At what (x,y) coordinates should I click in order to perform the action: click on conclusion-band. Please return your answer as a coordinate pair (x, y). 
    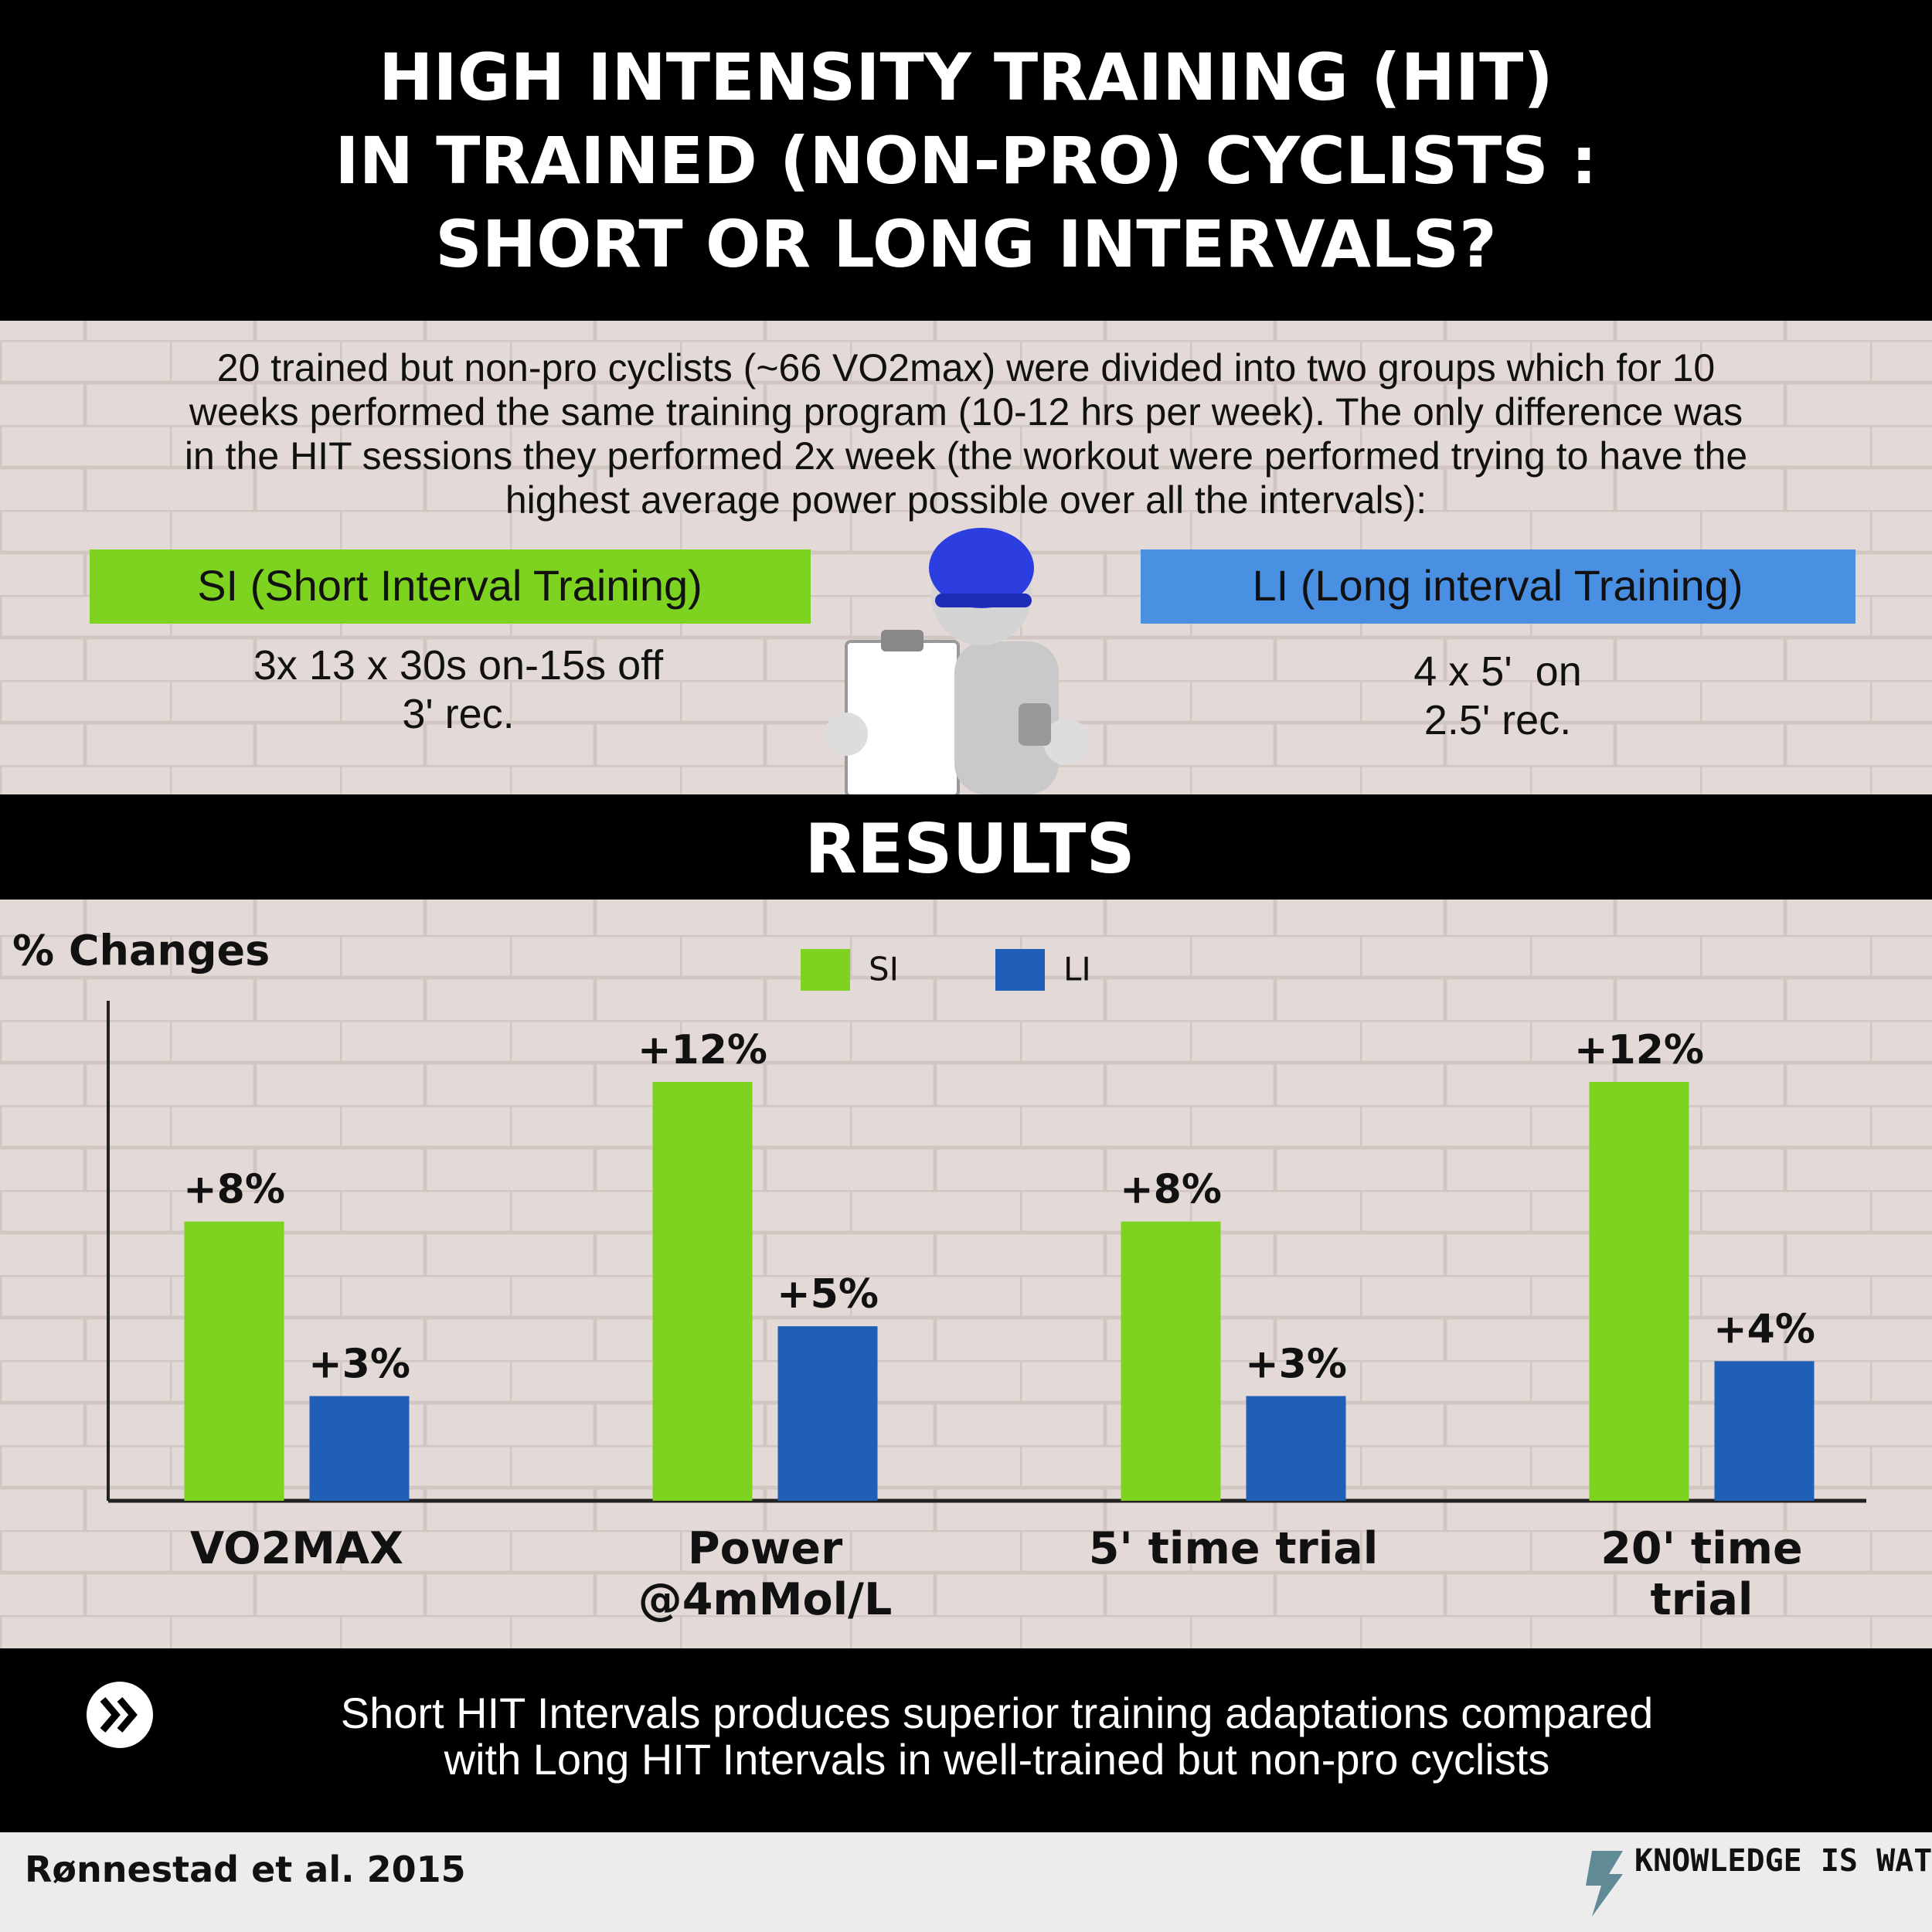
    Looking at the image, I should click on (966, 1740).